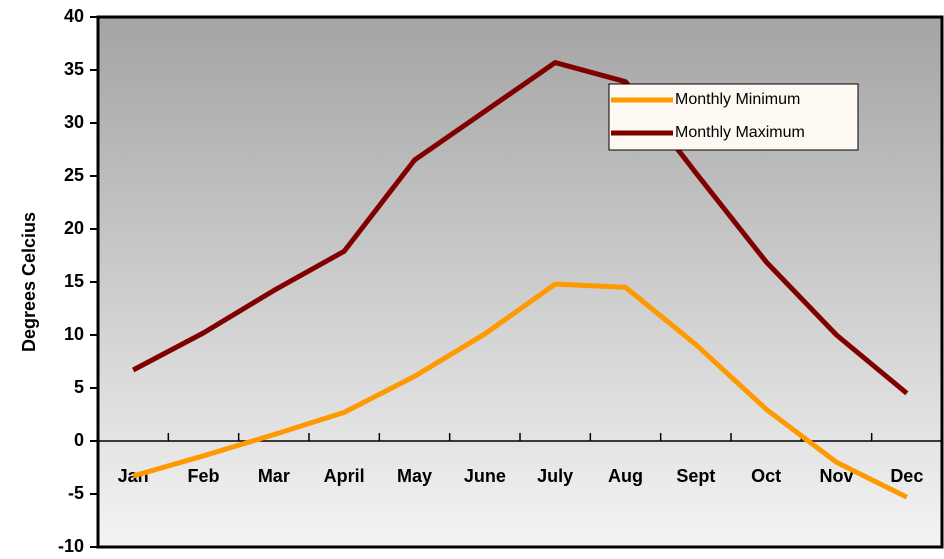 This screenshot has width=944, height=559. What do you see at coordinates (344, 476) in the screenshot?
I see `x-tick-label: April` at bounding box center [344, 476].